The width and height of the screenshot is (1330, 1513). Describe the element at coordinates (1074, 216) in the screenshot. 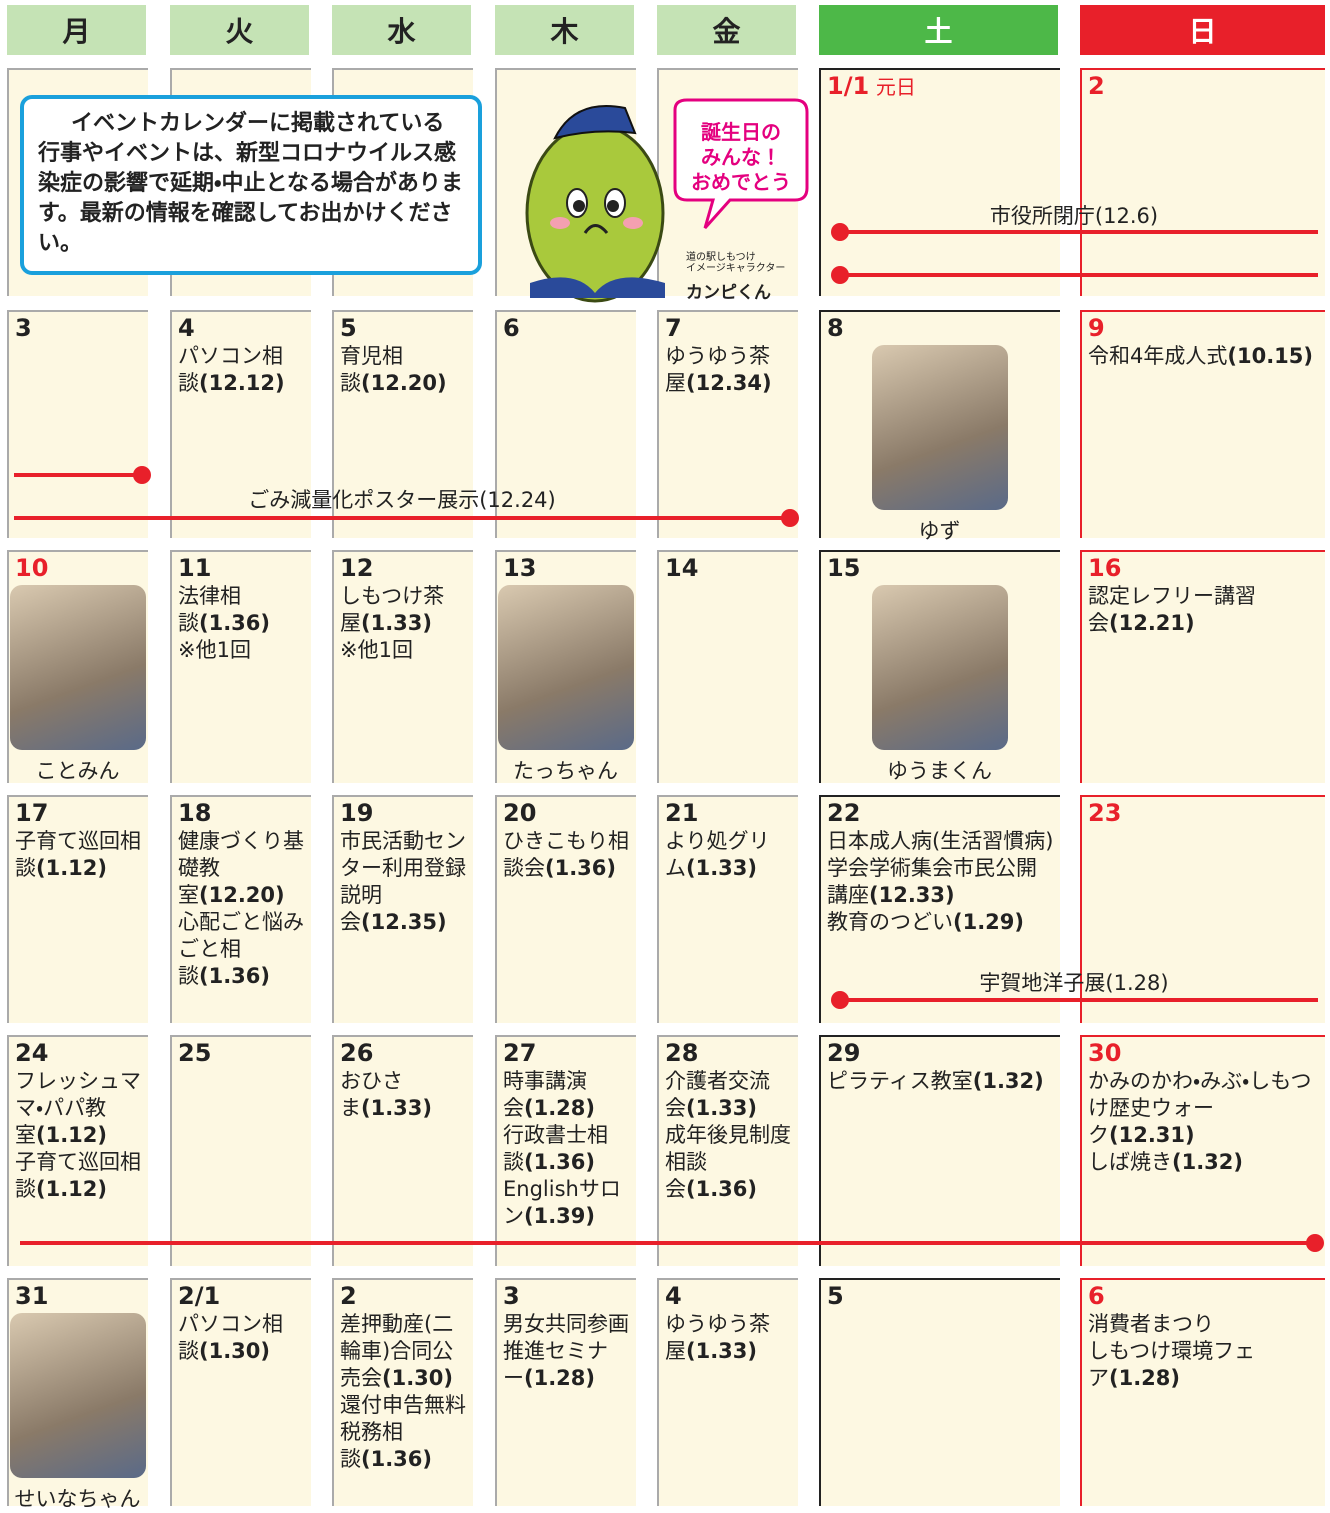

I see `event-bar-label: 市役所閉庁(12.6)` at that location.